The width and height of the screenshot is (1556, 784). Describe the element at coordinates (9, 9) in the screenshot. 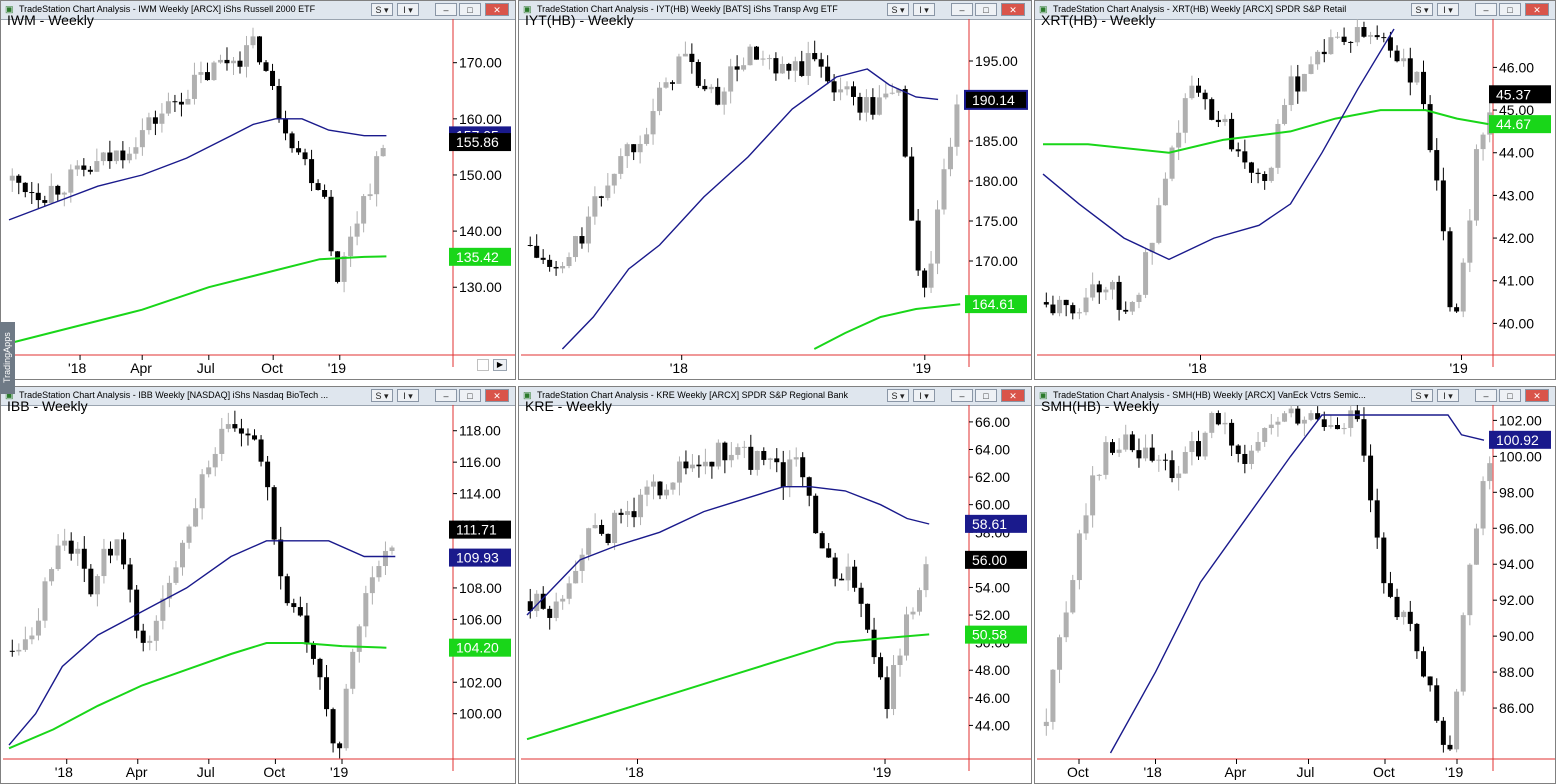

I see `chart-window-icon: ▣` at that location.